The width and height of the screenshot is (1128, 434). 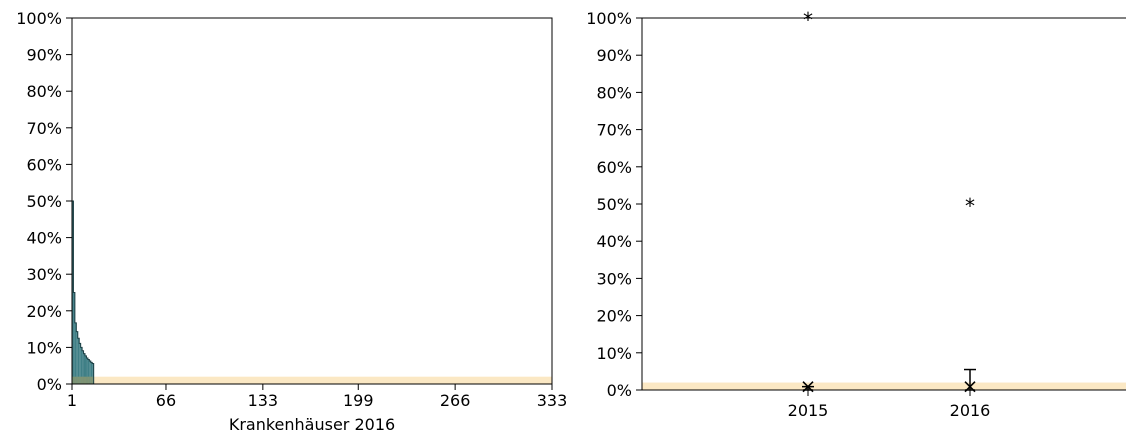 What do you see at coordinates (72, 400) in the screenshot?
I see `x-tick-label: 1` at bounding box center [72, 400].